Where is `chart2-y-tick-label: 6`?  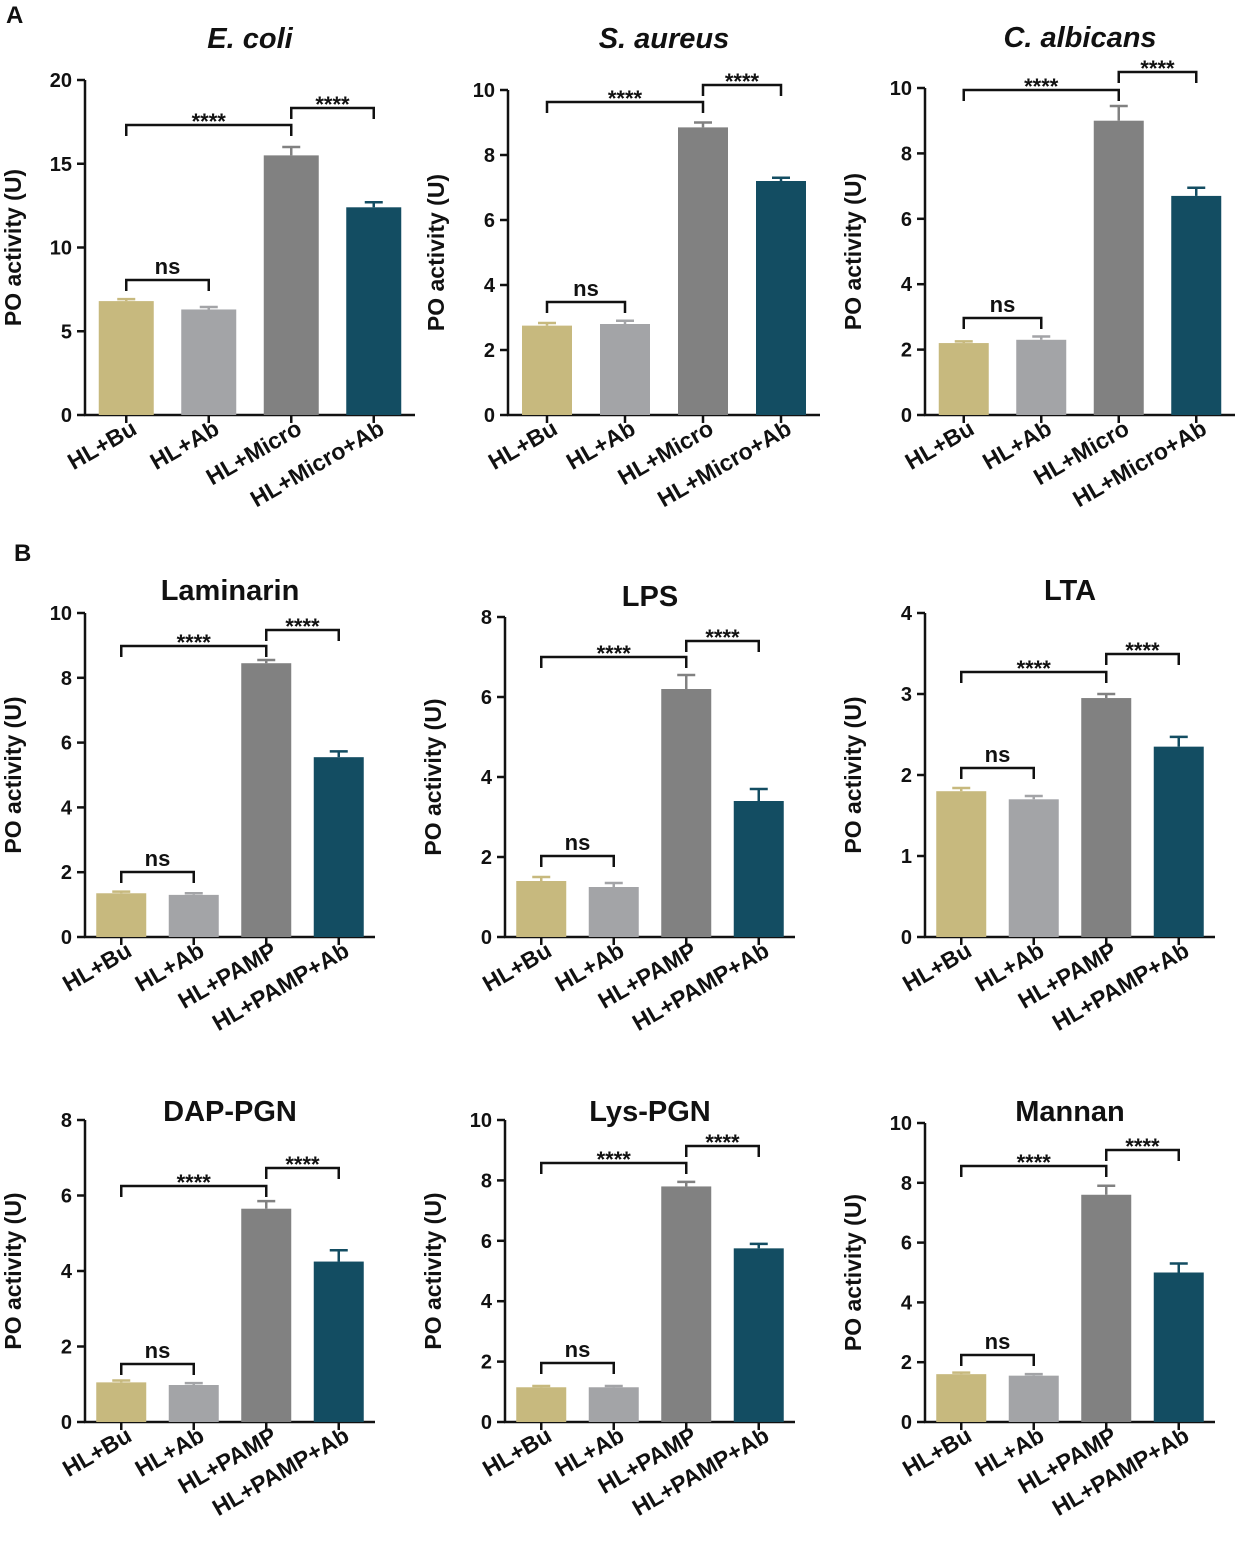 chart2-y-tick-label: 6 is located at coordinates (489, 221).